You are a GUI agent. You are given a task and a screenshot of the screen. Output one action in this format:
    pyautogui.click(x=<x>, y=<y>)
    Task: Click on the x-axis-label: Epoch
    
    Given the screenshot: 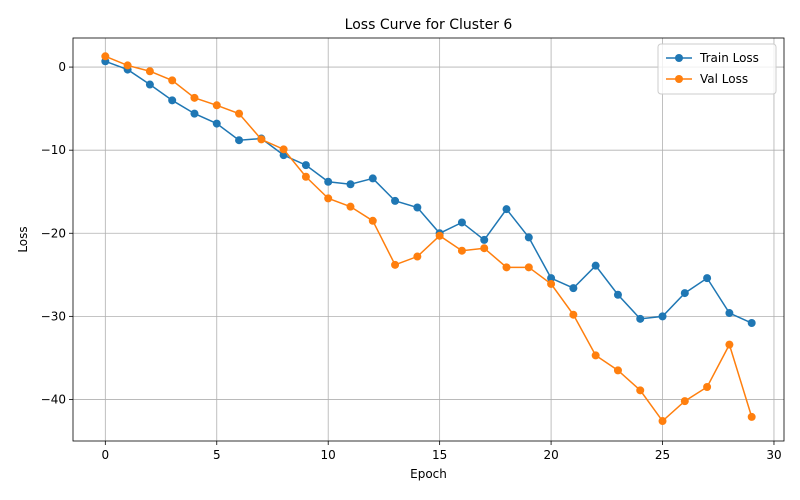 What is the action you would take?
    pyautogui.click(x=428, y=474)
    